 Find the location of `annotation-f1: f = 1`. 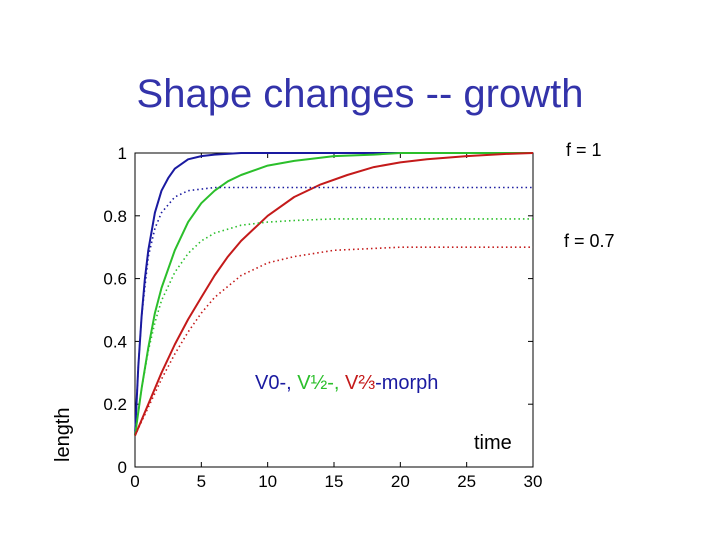

annotation-f1: f = 1 is located at coordinates (584, 150).